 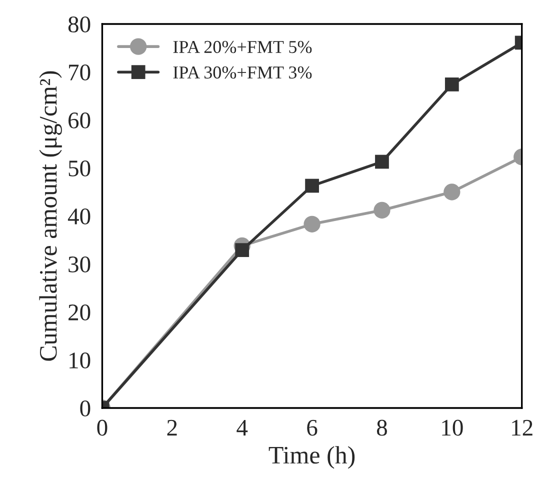 What do you see at coordinates (79, 24) in the screenshot?
I see `y-tick-label: 80` at bounding box center [79, 24].